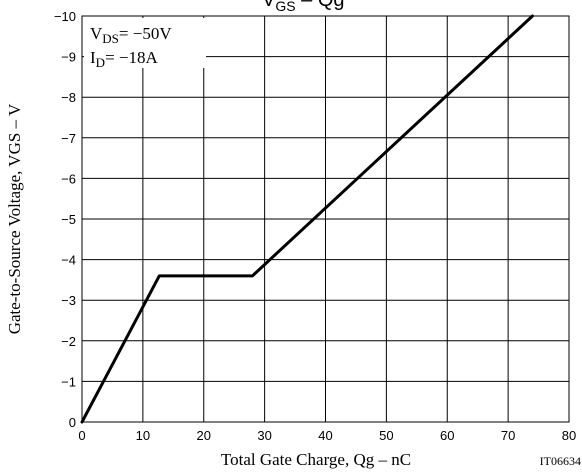 The image size is (582, 472). What do you see at coordinates (204, 435) in the screenshot?
I see `x-tick-label: 20` at bounding box center [204, 435].